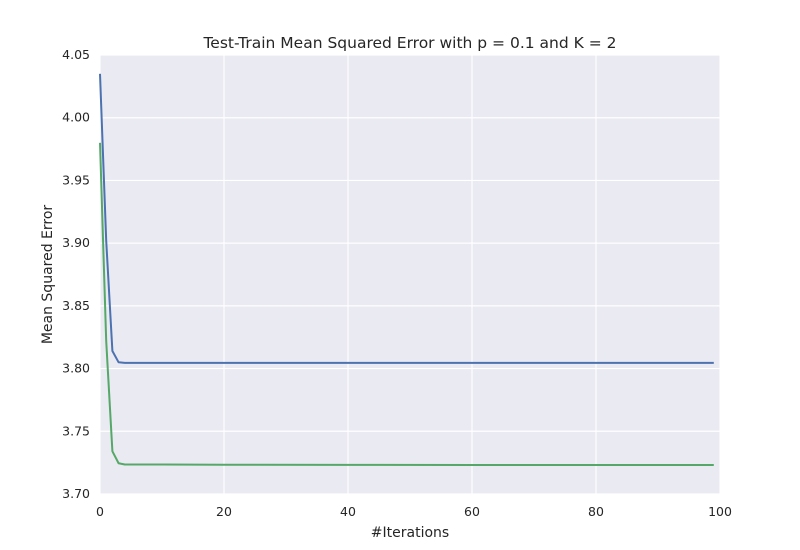 This screenshot has width=800, height=550. What do you see at coordinates (100, 511) in the screenshot?
I see `x-tick-label: 0` at bounding box center [100, 511].